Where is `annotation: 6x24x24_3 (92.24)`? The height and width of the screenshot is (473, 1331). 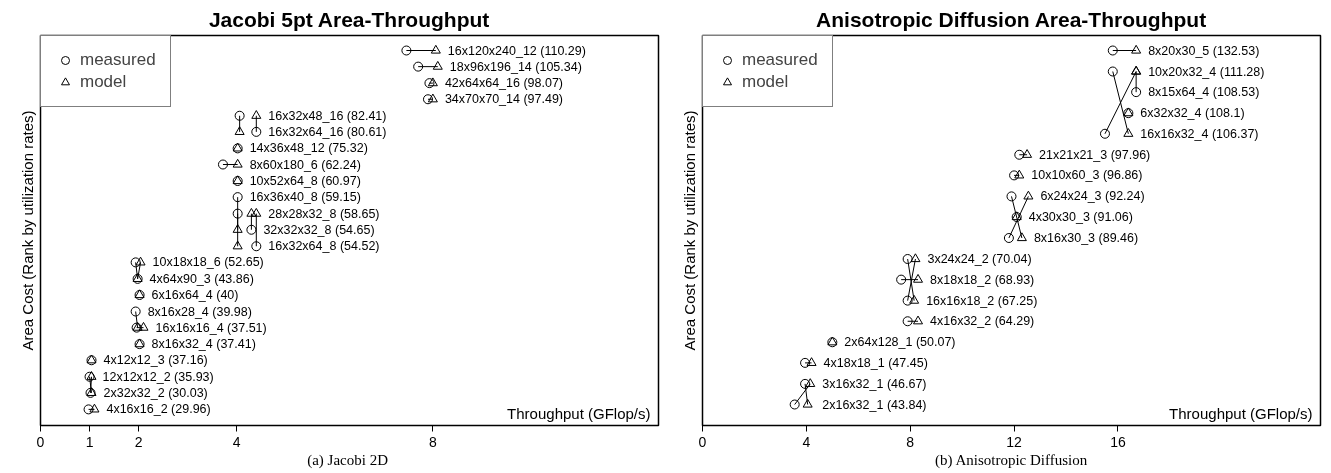
annotation: 6x24x24_3 (92.24) is located at coordinates (1092, 196).